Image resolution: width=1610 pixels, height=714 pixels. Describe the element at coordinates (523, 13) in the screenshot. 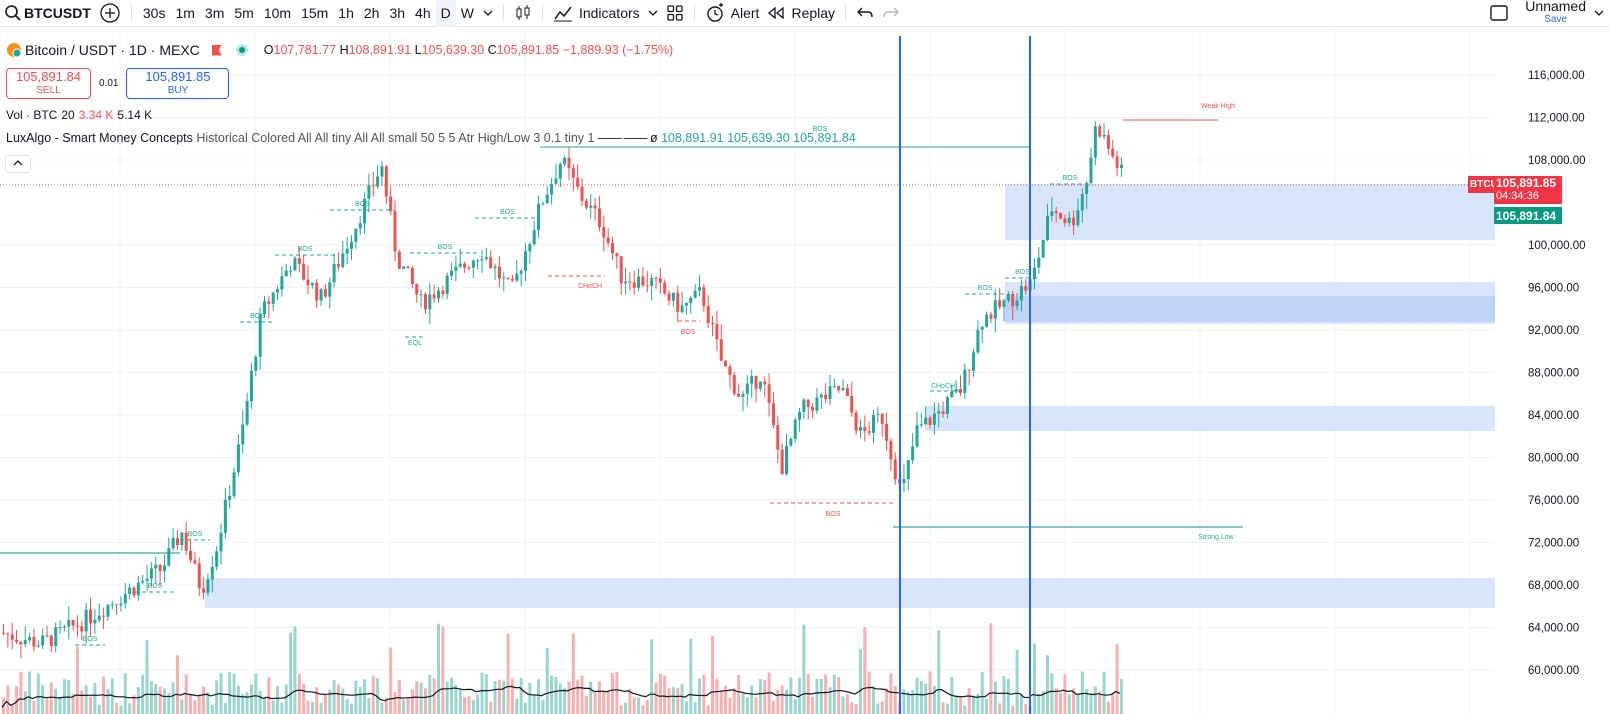

I see `chart-type-button` at that location.